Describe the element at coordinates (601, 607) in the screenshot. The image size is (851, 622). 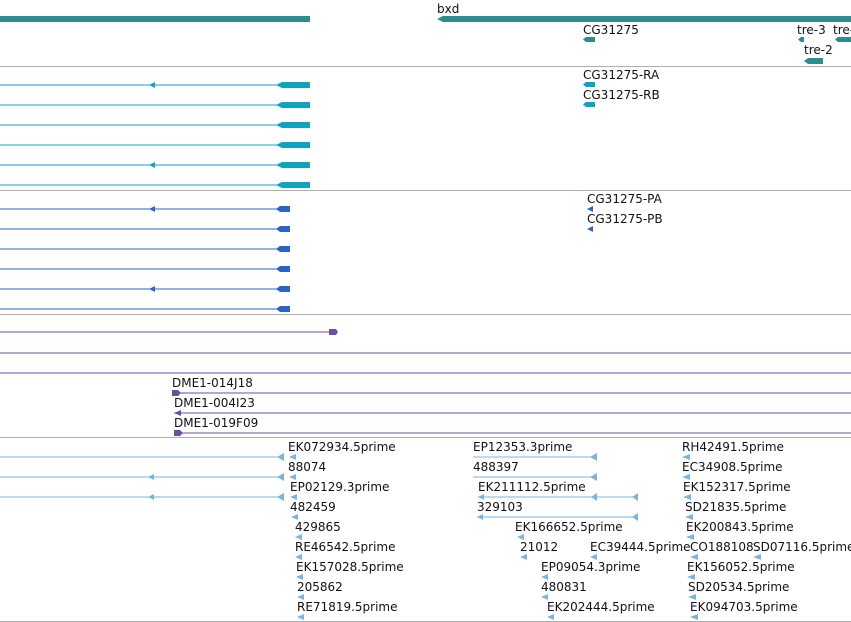
I see `est-label: EK202444.5prime` at that location.